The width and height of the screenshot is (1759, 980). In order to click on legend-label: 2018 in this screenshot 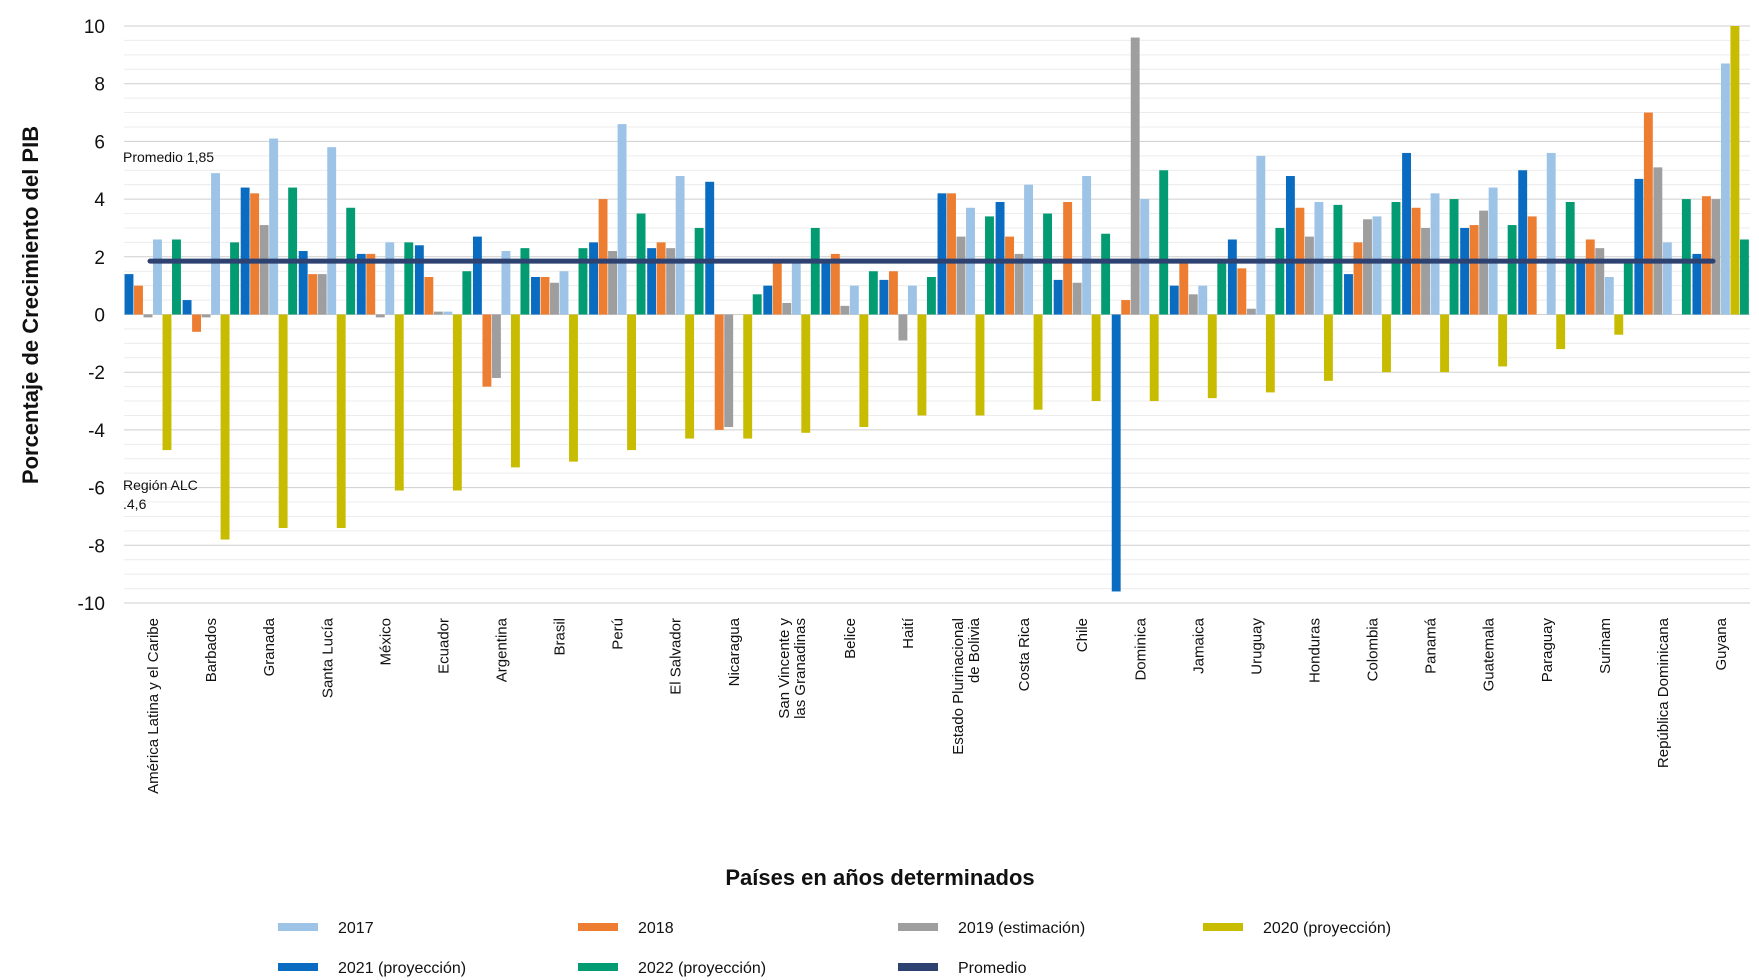, I will do `click(656, 928)`.